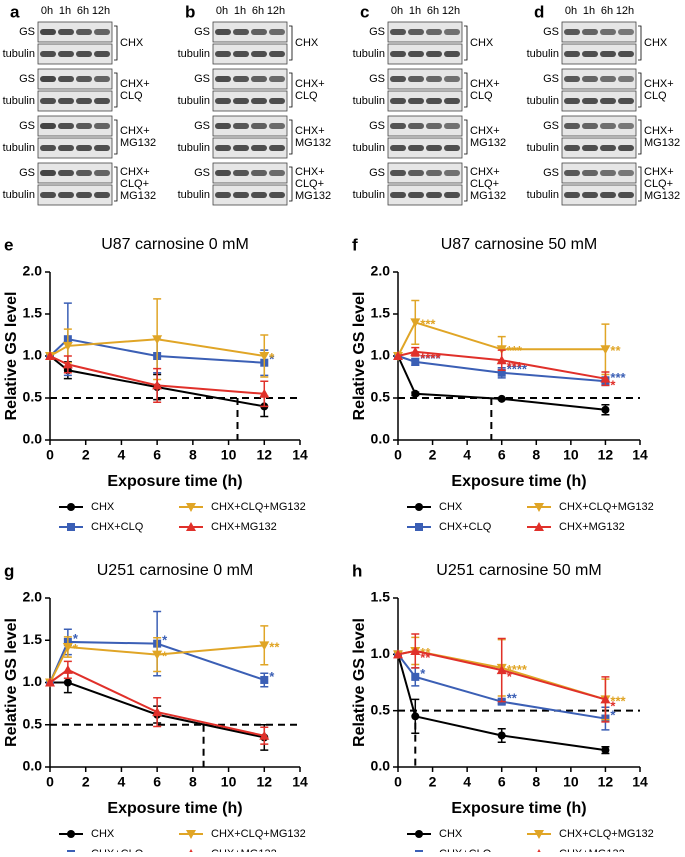 The height and width of the screenshot is (857, 685). What do you see at coordinates (415, 11) in the screenshot?
I see `time-label: 1h` at bounding box center [415, 11].